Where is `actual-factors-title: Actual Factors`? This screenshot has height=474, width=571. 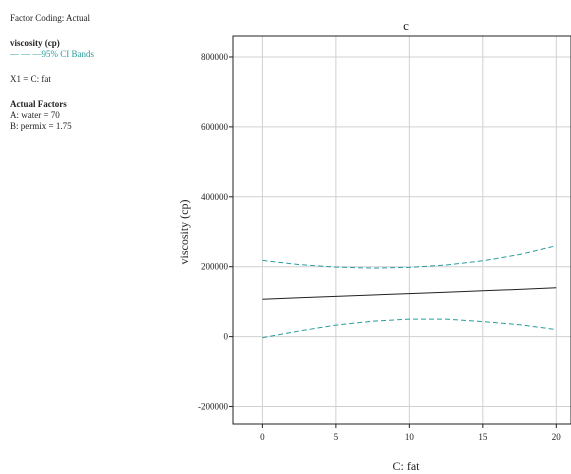
actual-factors-title: Actual Factors is located at coordinates (38, 104).